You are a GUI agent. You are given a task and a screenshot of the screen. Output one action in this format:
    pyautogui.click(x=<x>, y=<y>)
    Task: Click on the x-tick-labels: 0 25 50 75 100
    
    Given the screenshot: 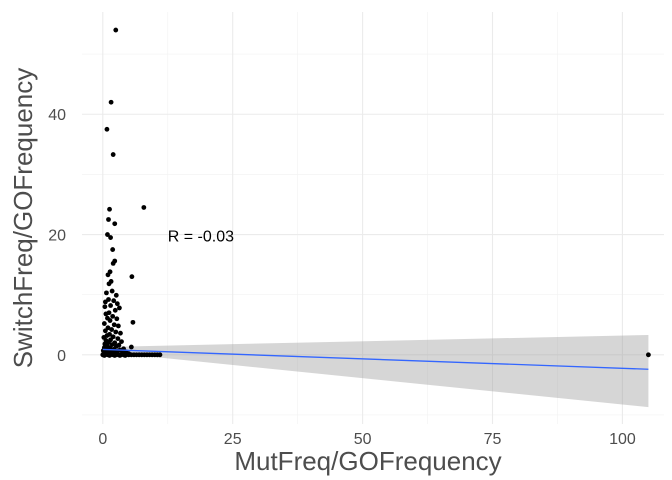 What is the action you would take?
    pyautogui.click(x=367, y=439)
    